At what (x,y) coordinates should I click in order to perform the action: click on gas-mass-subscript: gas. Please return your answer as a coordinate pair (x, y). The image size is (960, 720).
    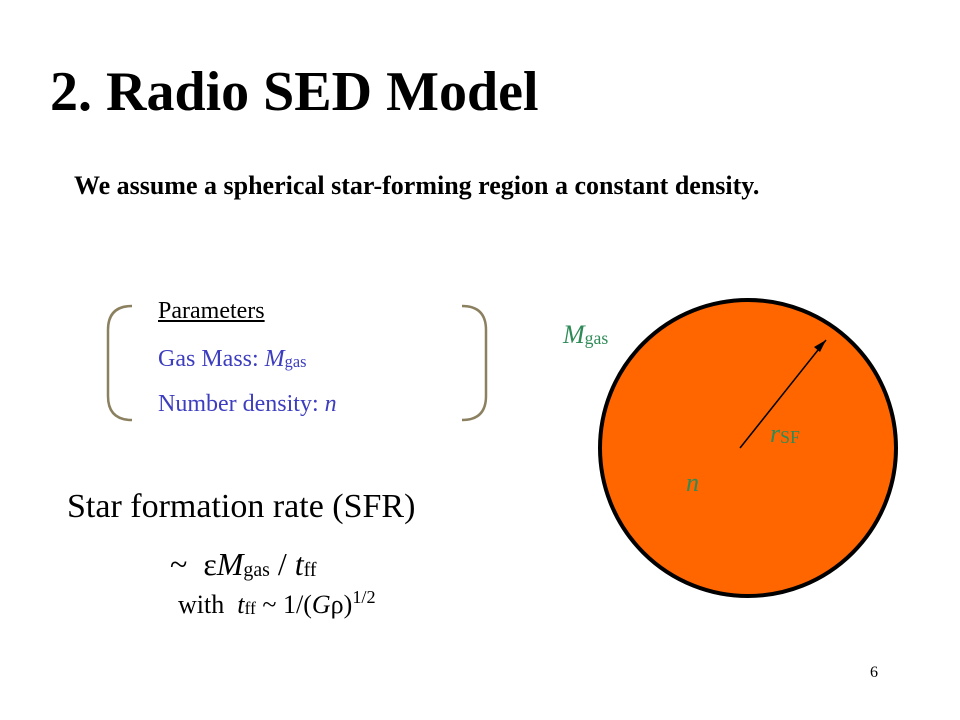
    Looking at the image, I should click on (295, 361).